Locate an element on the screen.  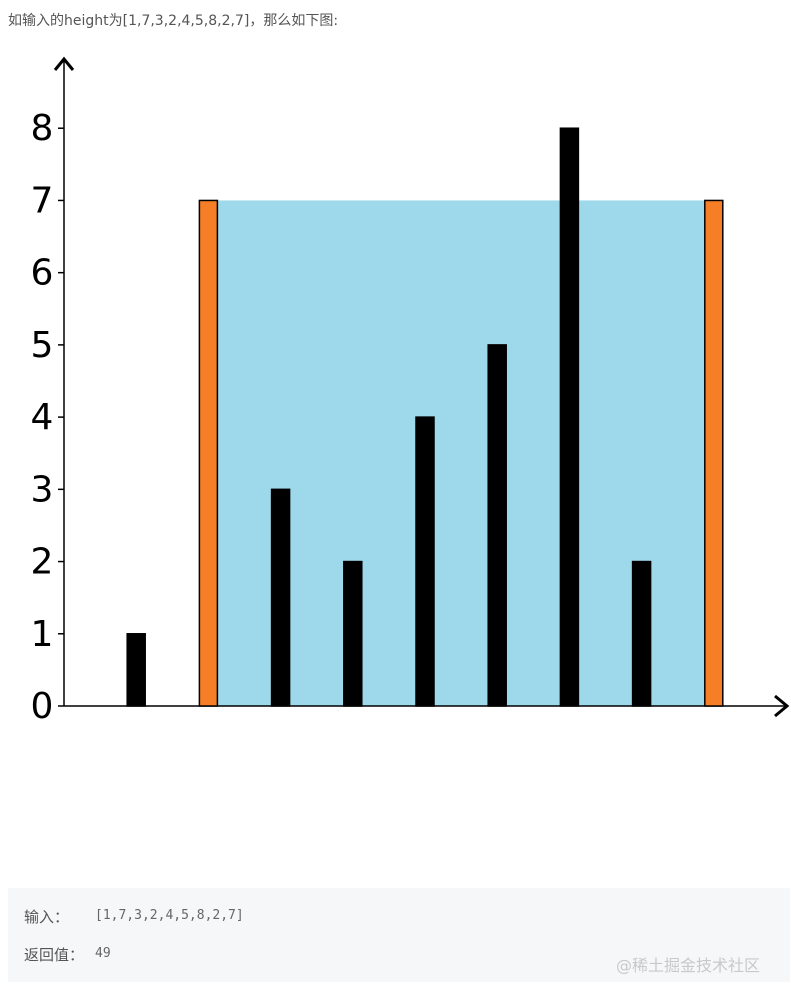
y-tick-label: 3 is located at coordinates (42, 489).